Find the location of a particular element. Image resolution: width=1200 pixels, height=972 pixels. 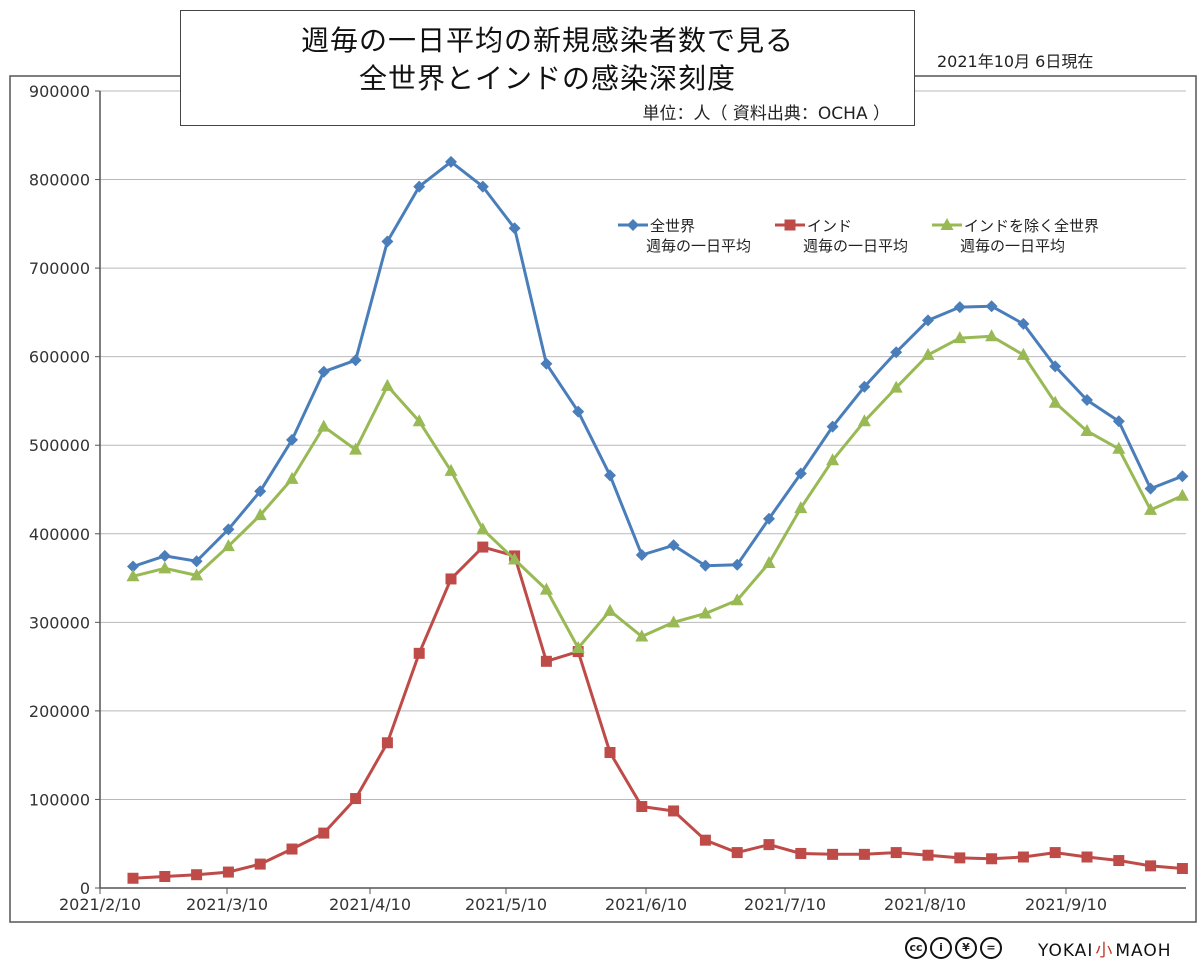

x-tick-label: 2021/7/10 is located at coordinates (785, 904).